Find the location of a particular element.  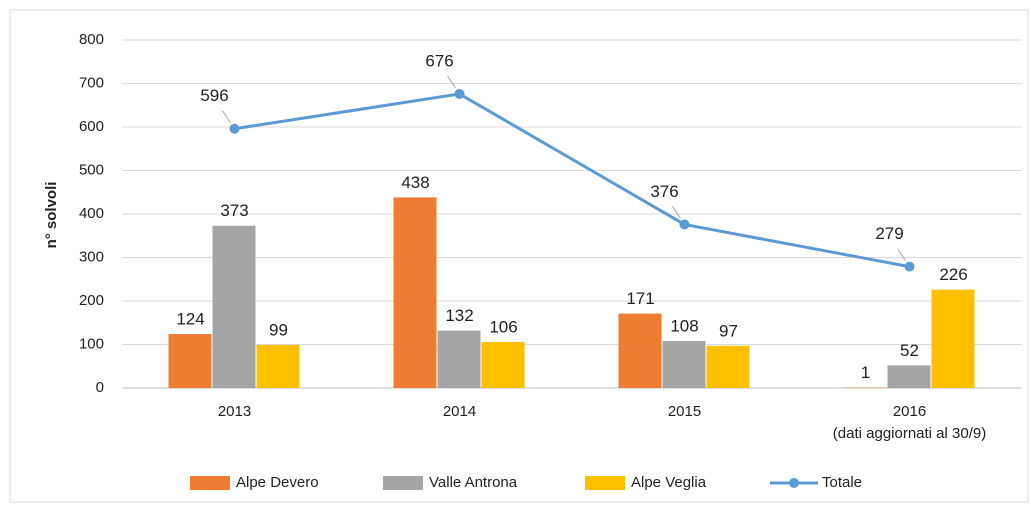

x-tick-label: 2015 is located at coordinates (684, 411).